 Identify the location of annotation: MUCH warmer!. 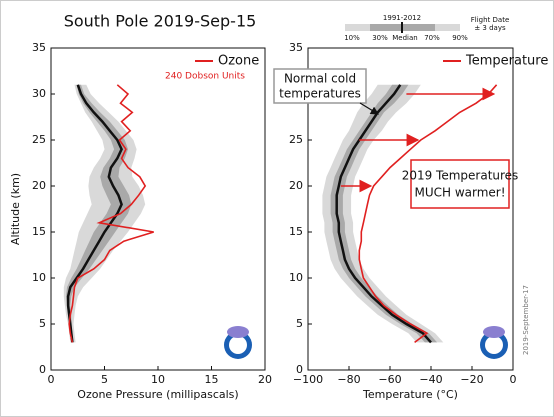
(459, 193).